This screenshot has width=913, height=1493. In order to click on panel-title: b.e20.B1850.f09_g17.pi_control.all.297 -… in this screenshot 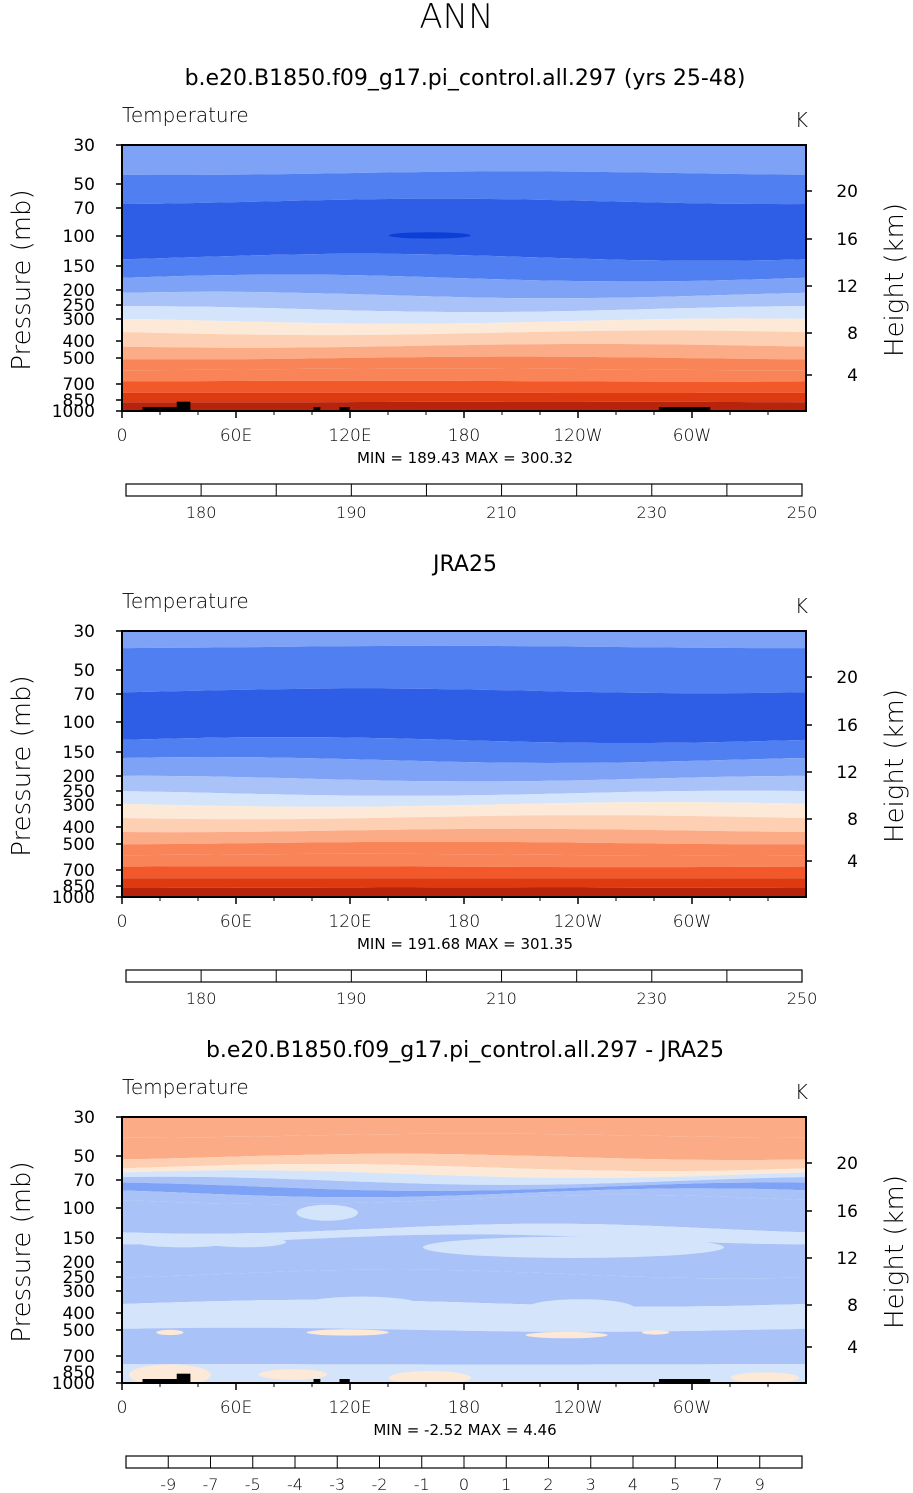, I will do `click(465, 1050)`.